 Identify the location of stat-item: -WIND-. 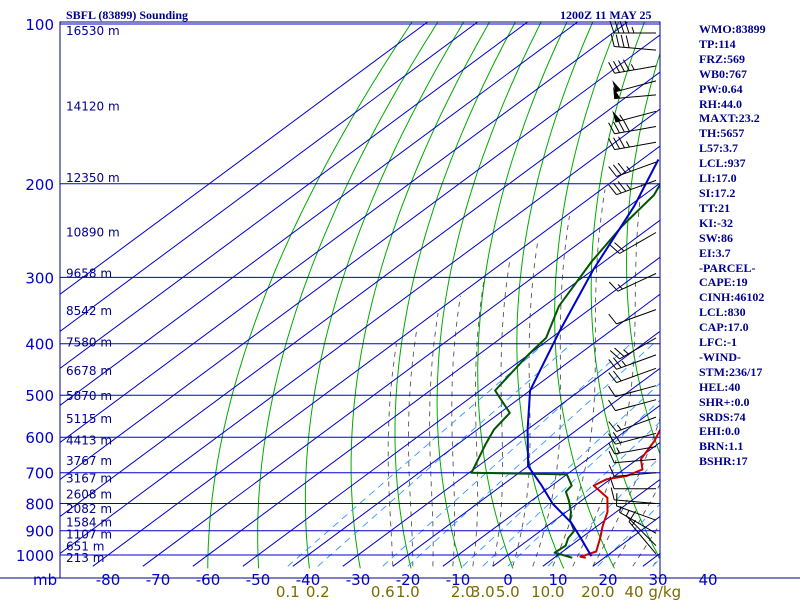
(720, 356).